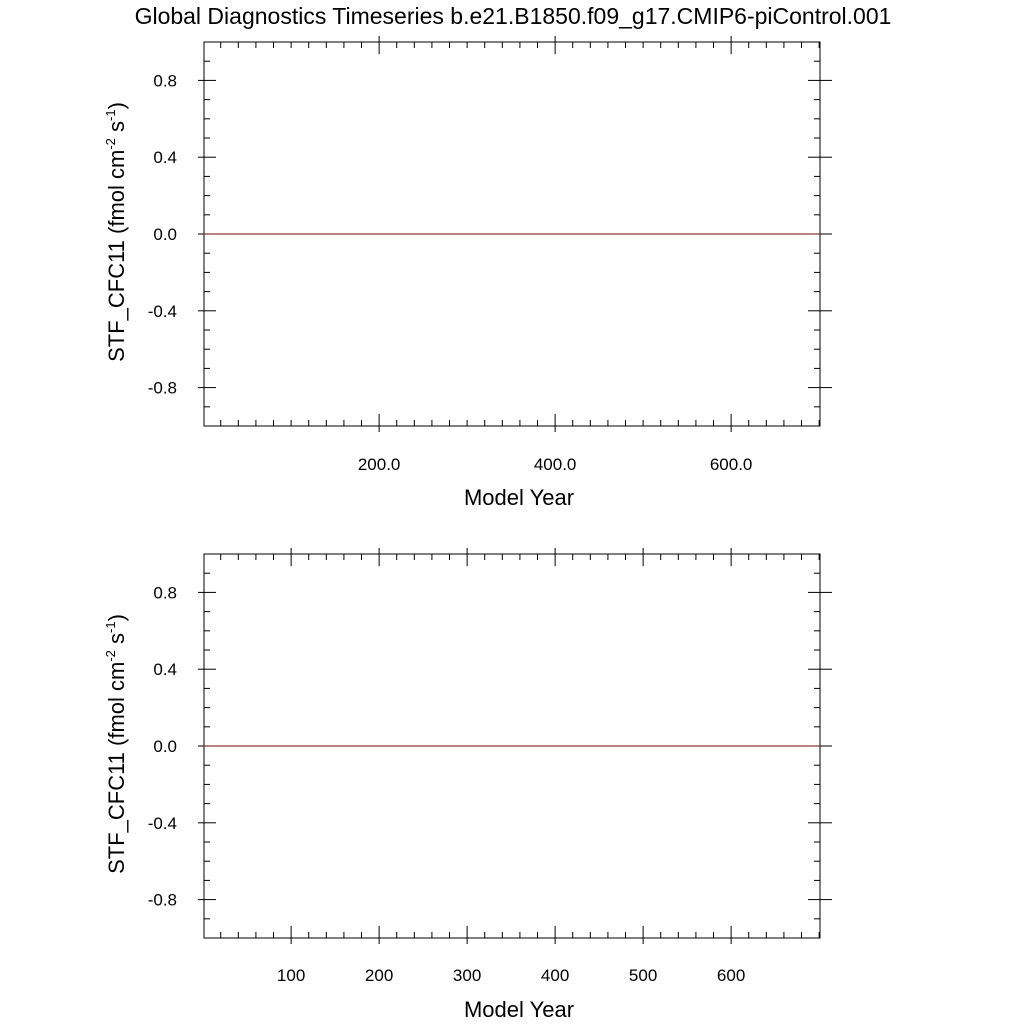 The height and width of the screenshot is (1024, 1024). Describe the element at coordinates (731, 975) in the screenshot. I see `x-tick-label: 600` at that location.